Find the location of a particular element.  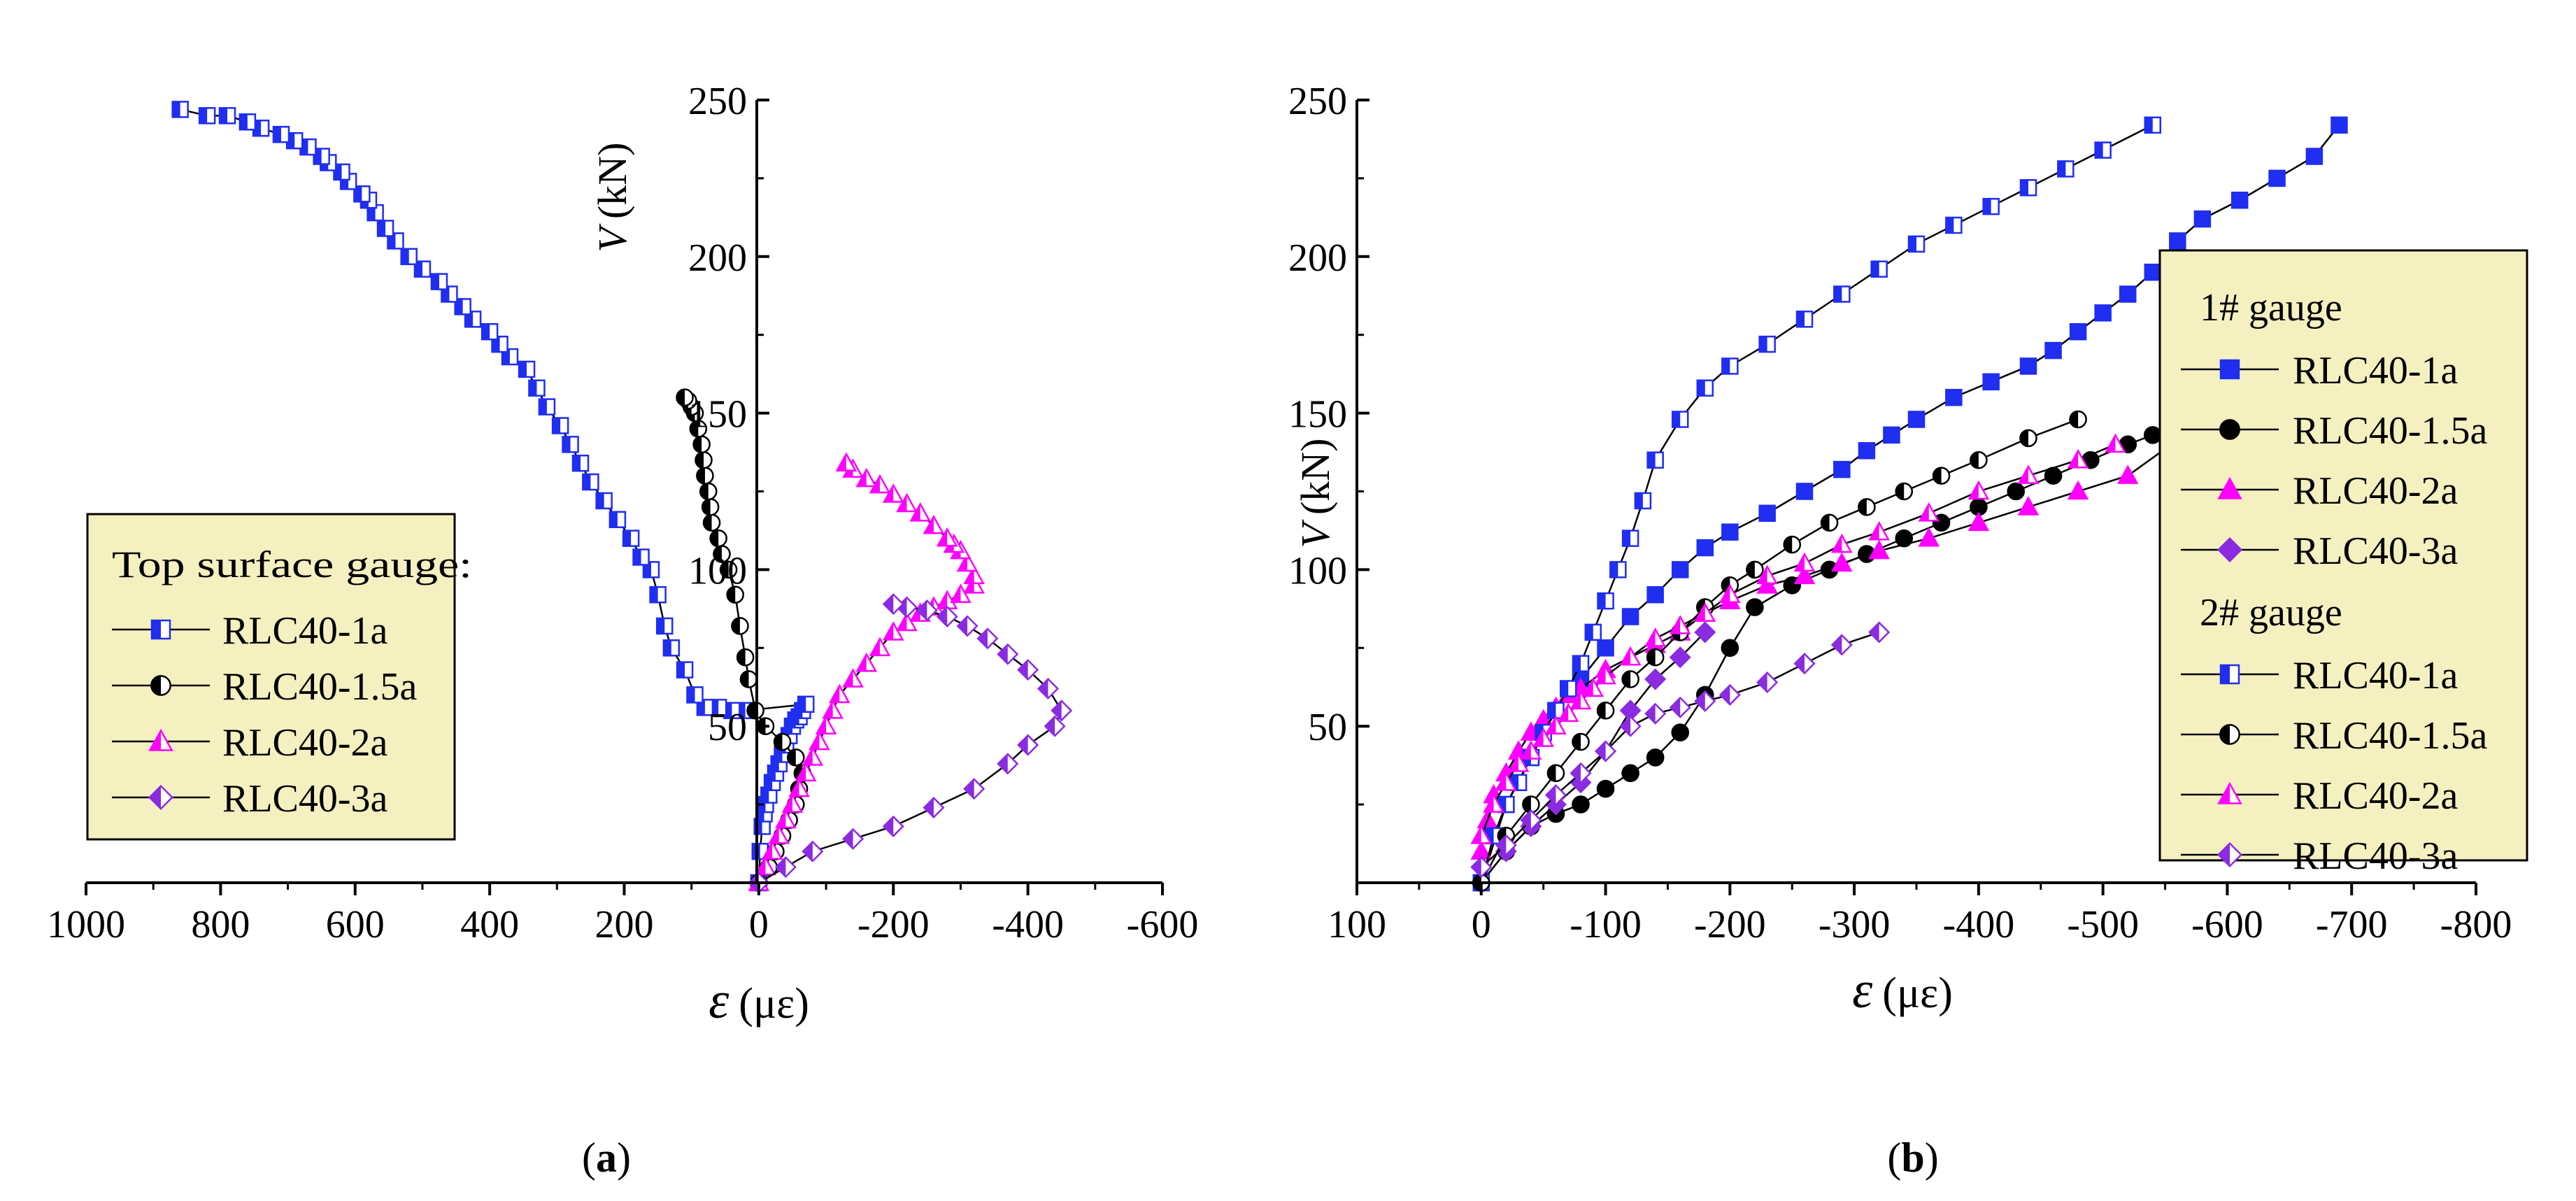

panel-a-y-tick-label: 200 is located at coordinates (717, 258).